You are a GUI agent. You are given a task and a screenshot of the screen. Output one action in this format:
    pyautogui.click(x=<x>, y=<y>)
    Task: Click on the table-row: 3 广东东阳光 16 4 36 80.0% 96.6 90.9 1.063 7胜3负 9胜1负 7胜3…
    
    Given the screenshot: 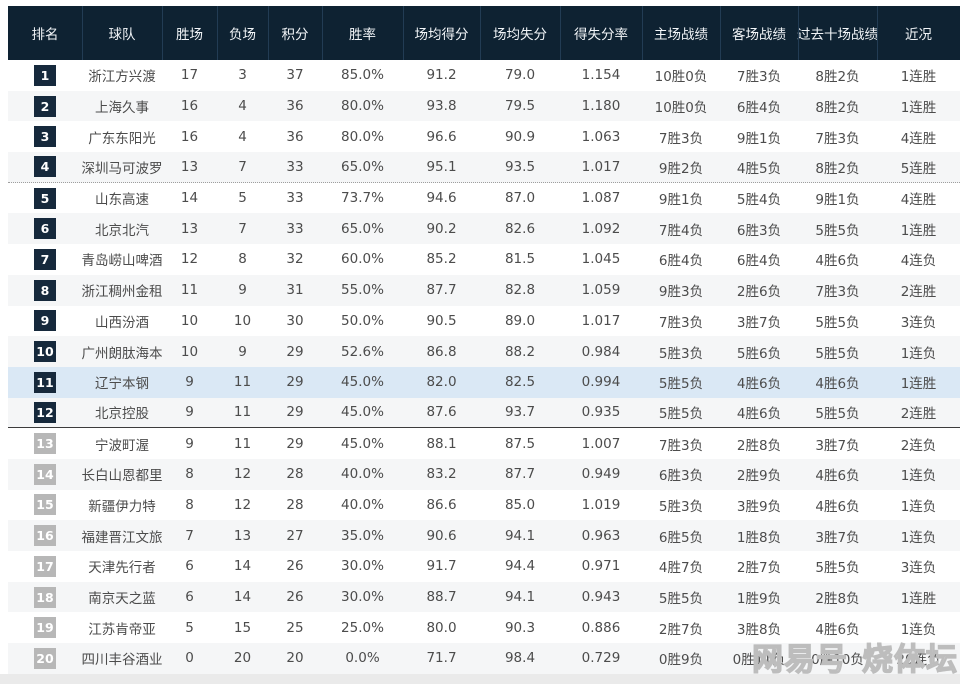 What is the action you would take?
    pyautogui.click(x=484, y=137)
    